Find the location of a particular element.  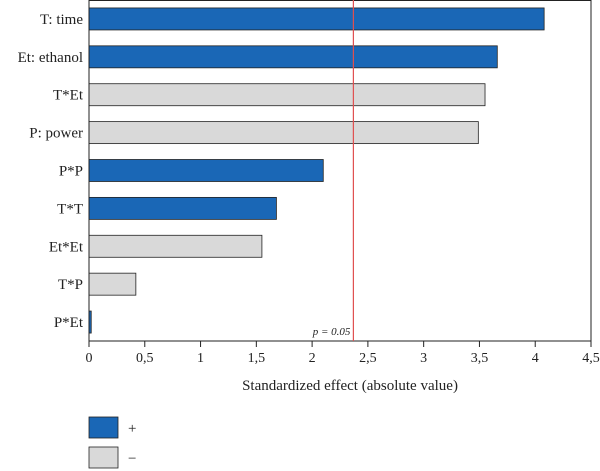

legend-label-0: + is located at coordinates (132, 429).